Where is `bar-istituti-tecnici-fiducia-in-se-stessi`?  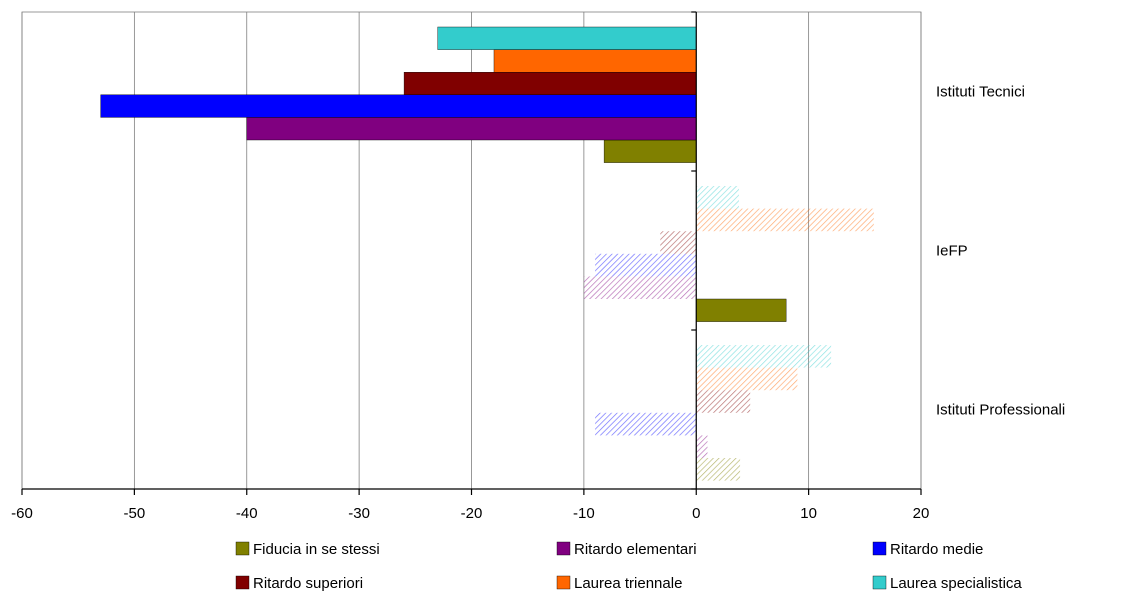
bar-istituti-tecnici-fiducia-in-se-stessi is located at coordinates (650, 151).